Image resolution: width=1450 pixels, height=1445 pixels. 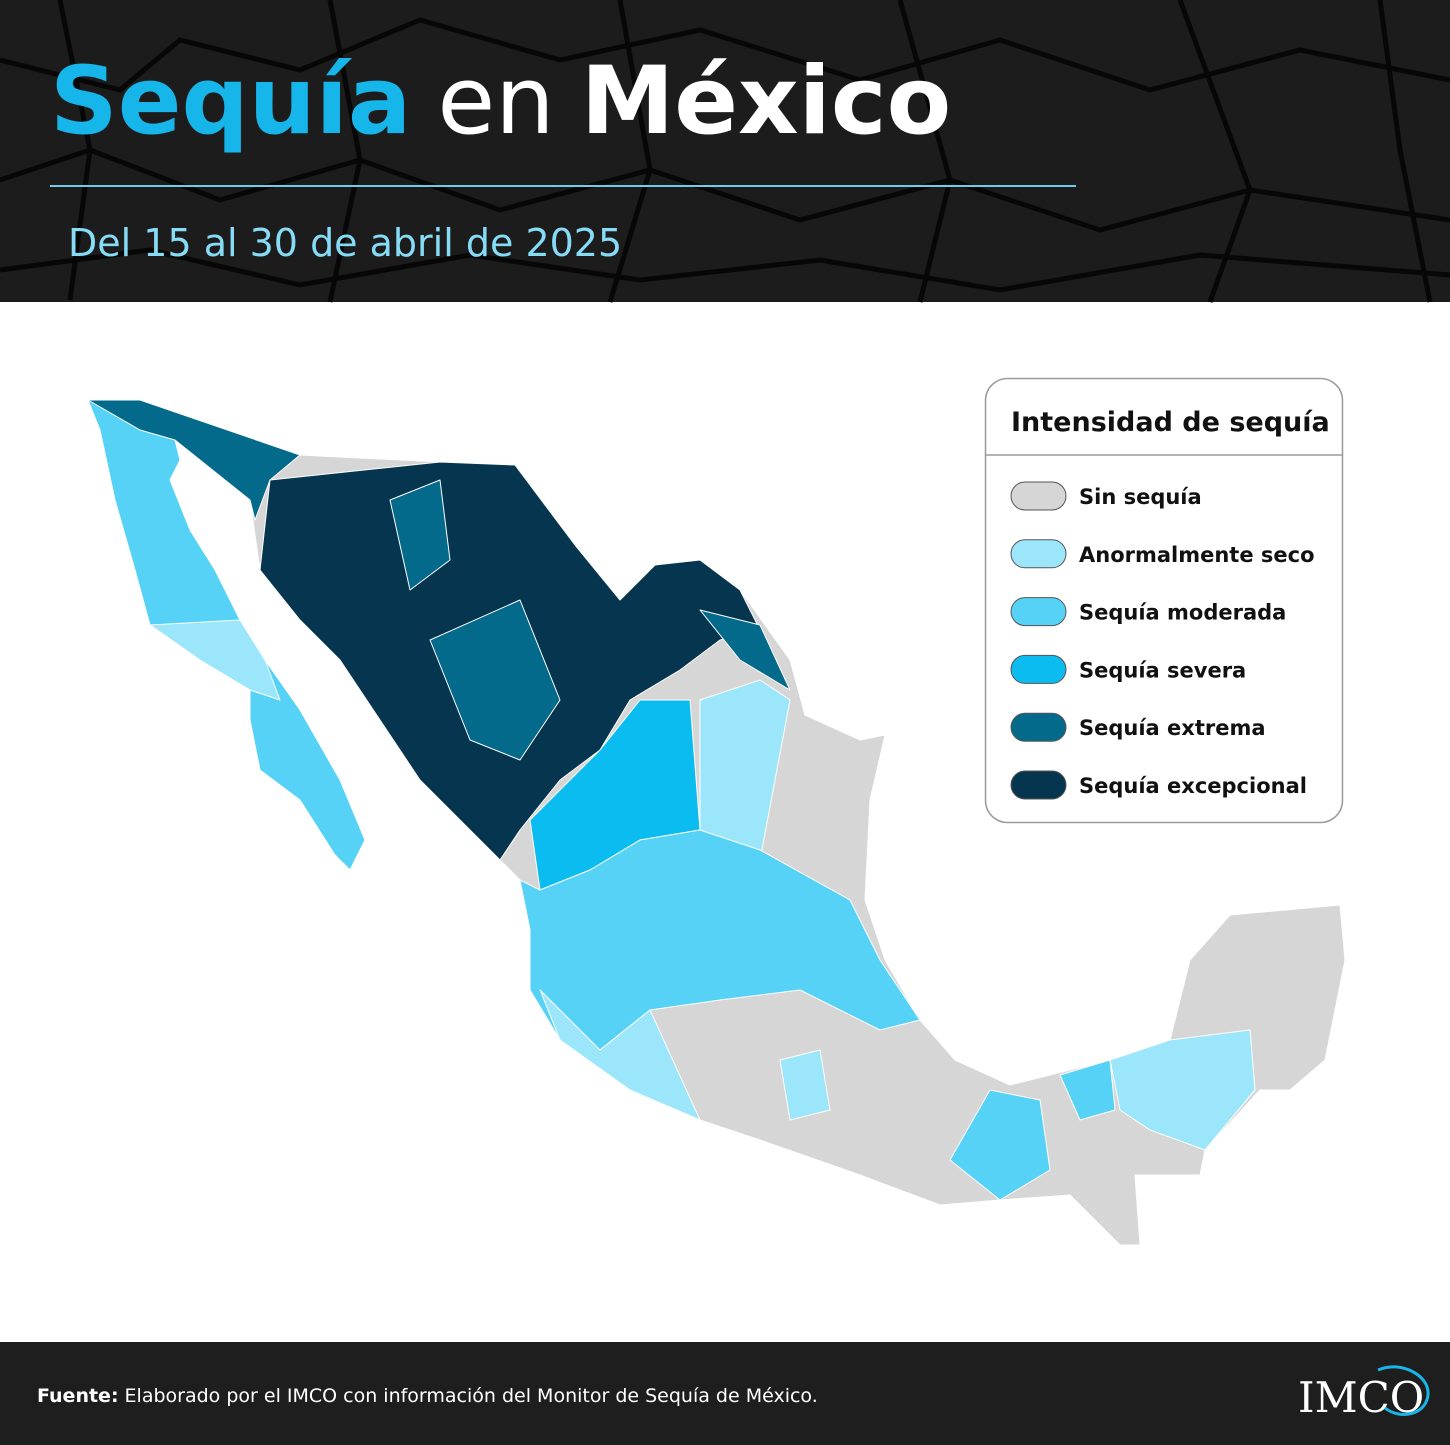 What do you see at coordinates (495, 101) in the screenshot?
I see `title-connector: en` at bounding box center [495, 101].